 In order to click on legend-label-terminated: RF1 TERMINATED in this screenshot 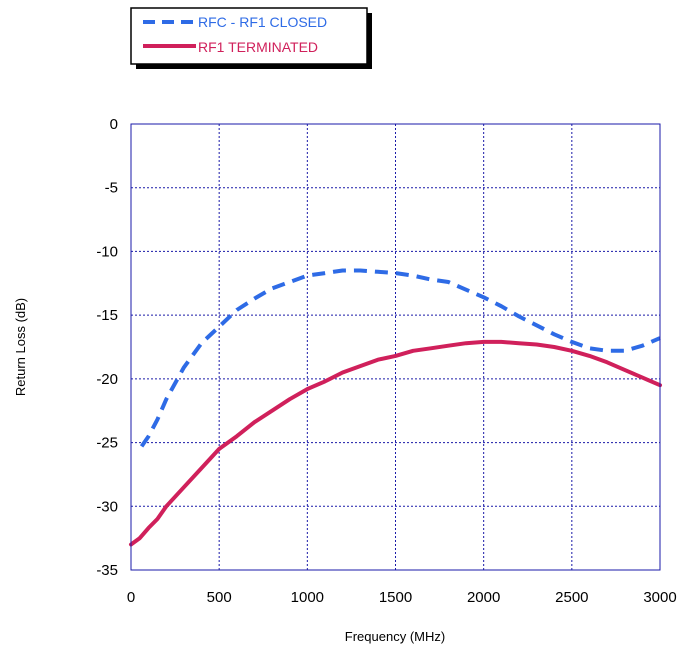, I will do `click(258, 47)`.